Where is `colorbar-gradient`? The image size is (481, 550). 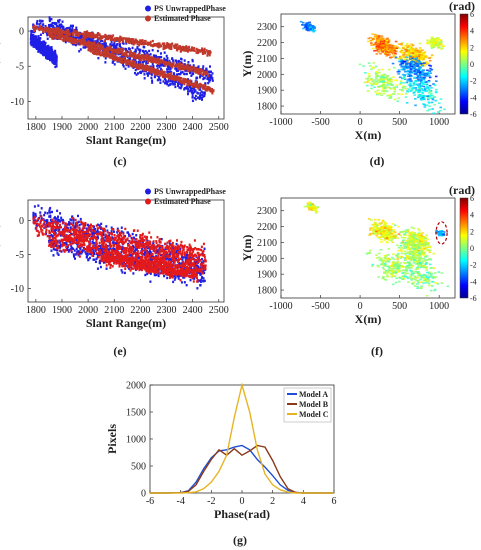 colorbar-gradient is located at coordinates (464, 64).